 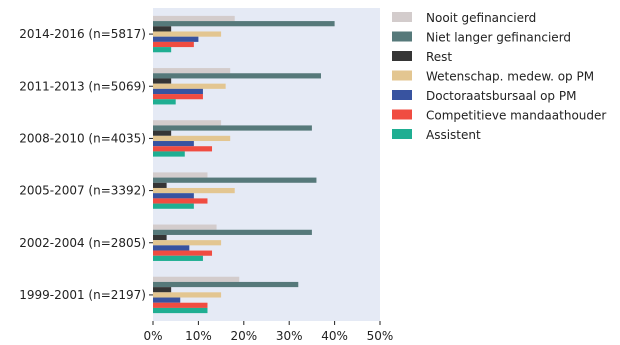 I want to click on x-tick-label: 50%, so click(x=380, y=336).